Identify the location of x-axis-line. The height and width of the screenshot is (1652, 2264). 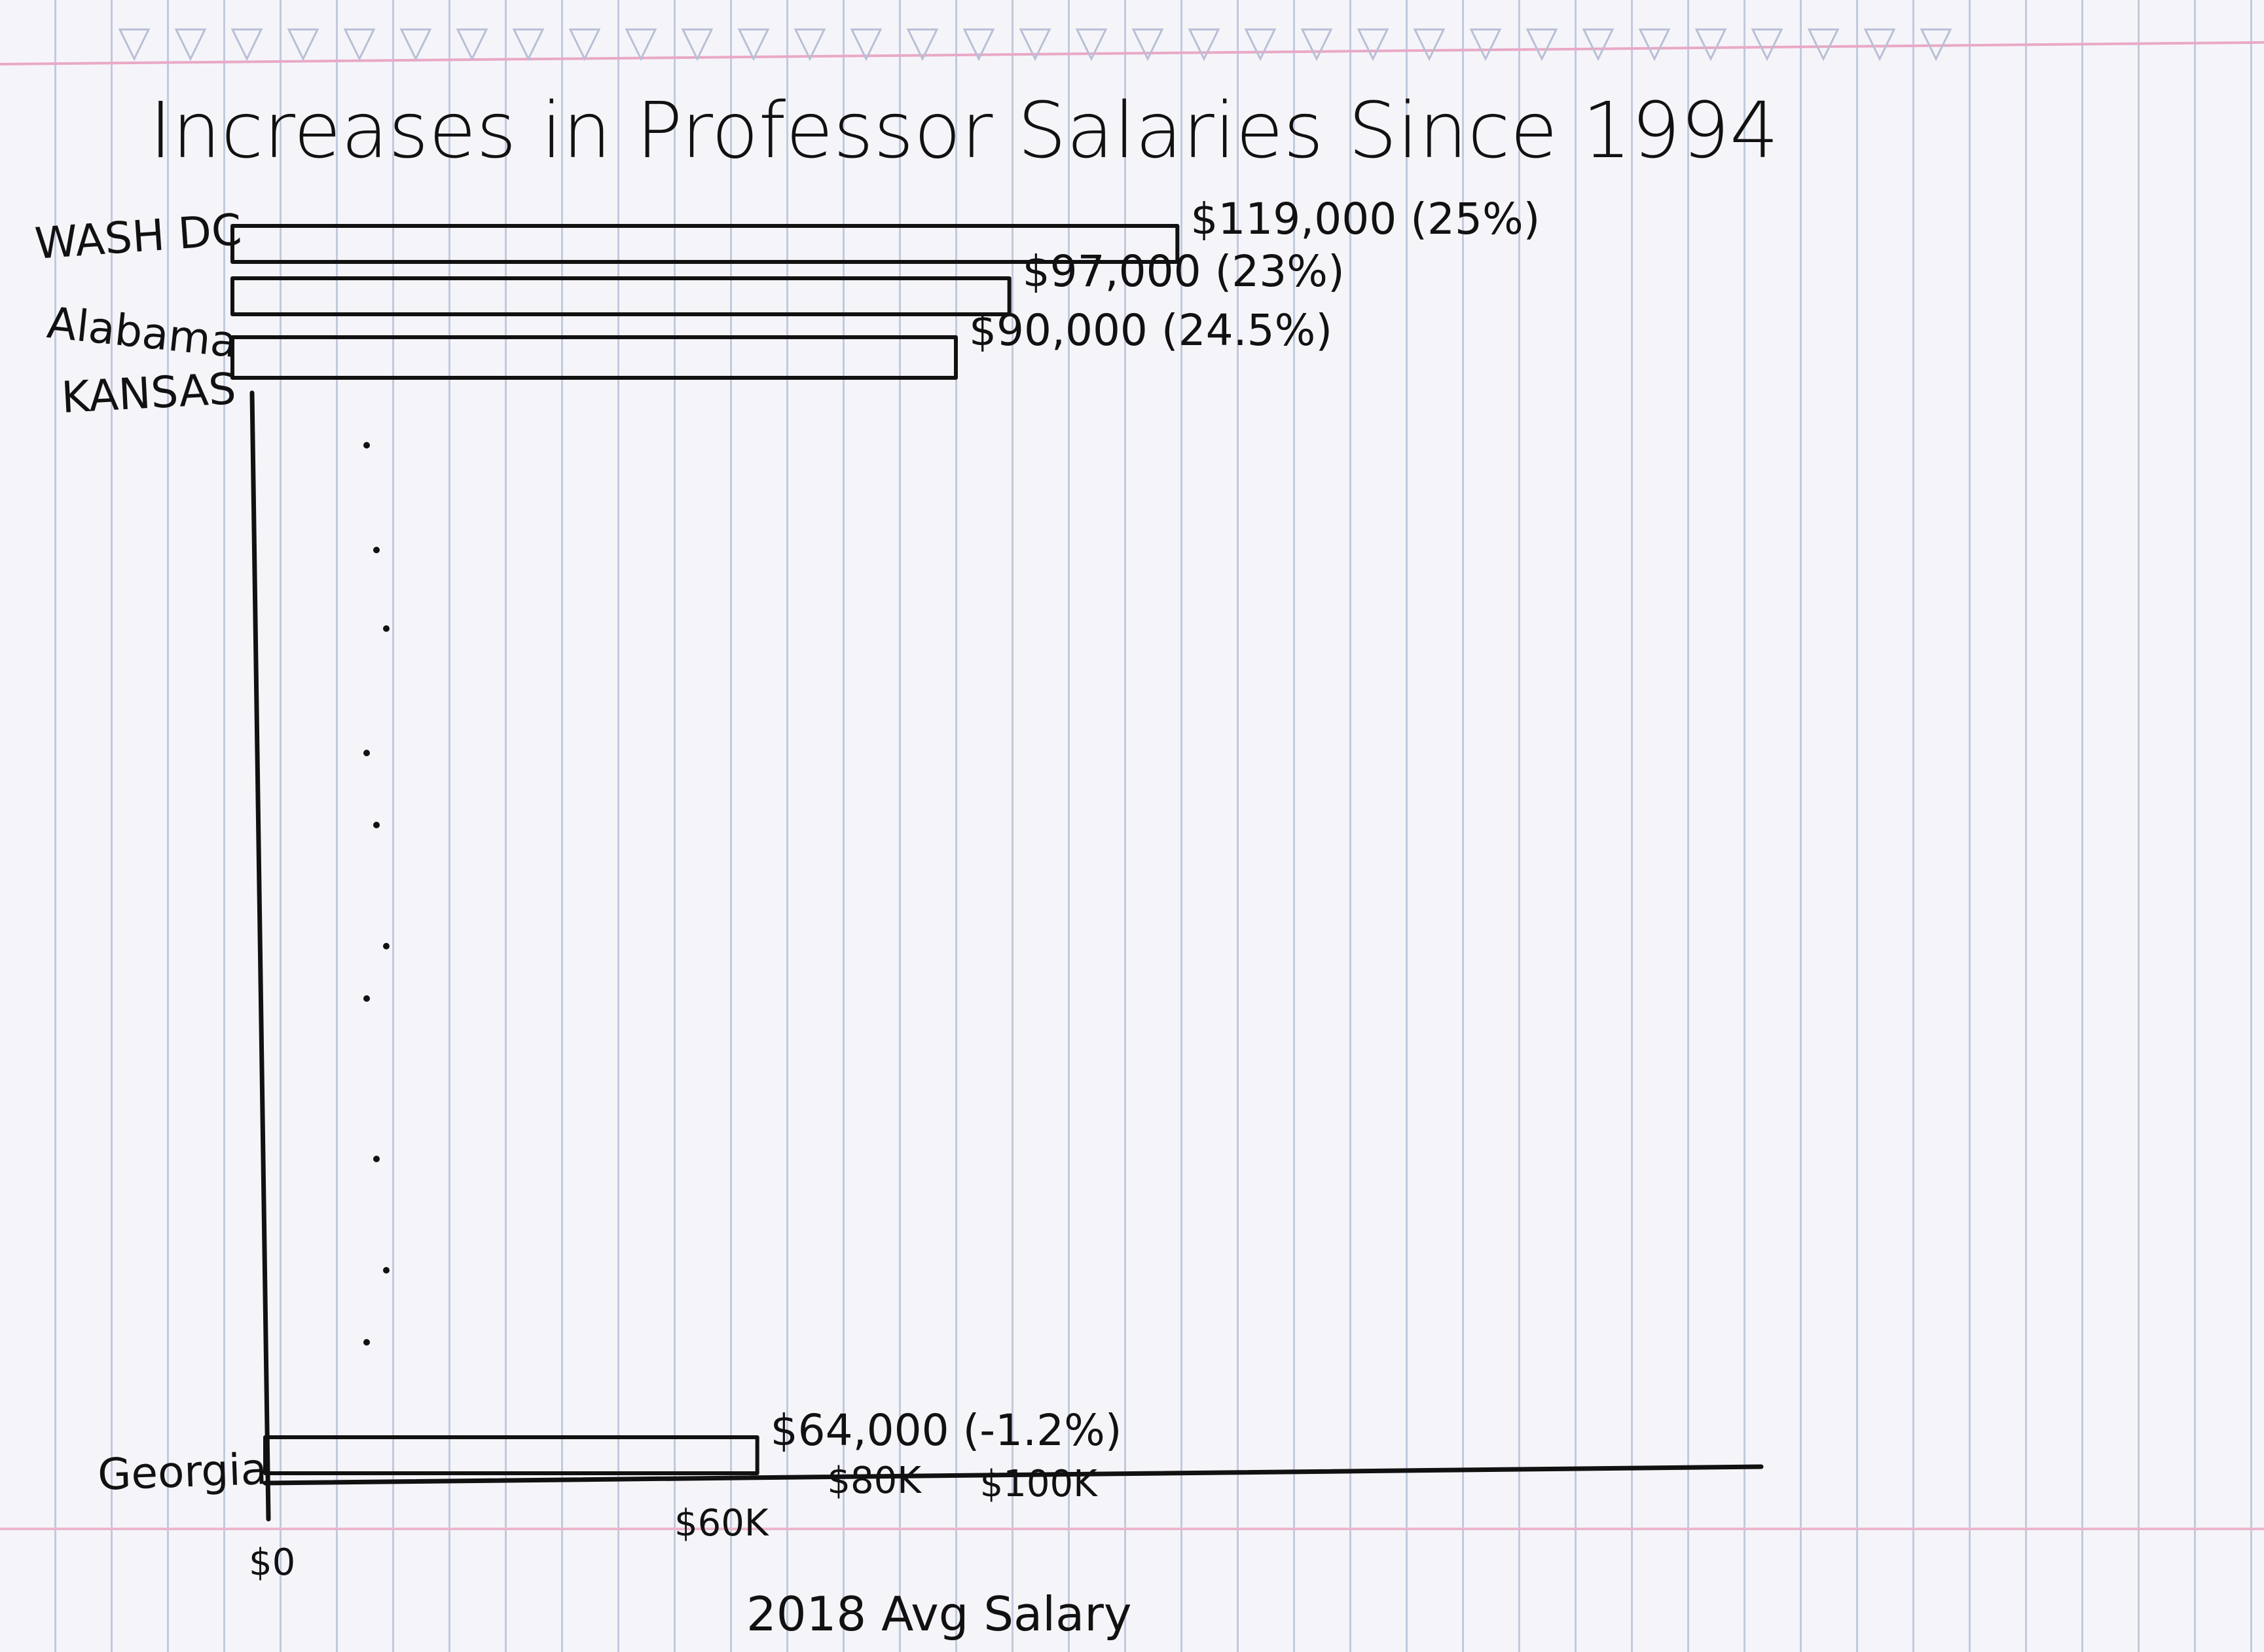
(1014, 1475).